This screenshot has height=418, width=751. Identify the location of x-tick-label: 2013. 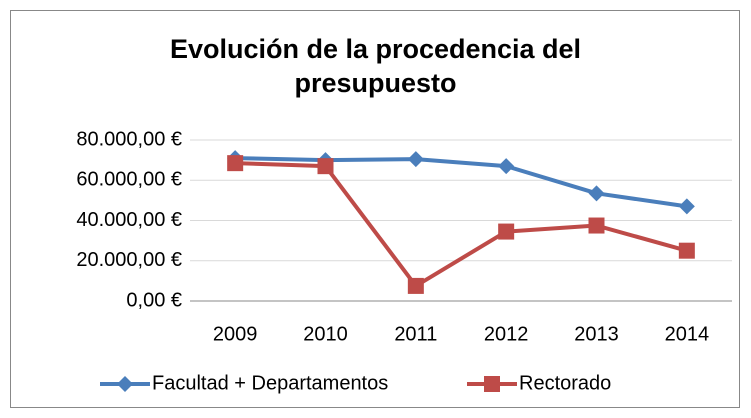
(596, 334).